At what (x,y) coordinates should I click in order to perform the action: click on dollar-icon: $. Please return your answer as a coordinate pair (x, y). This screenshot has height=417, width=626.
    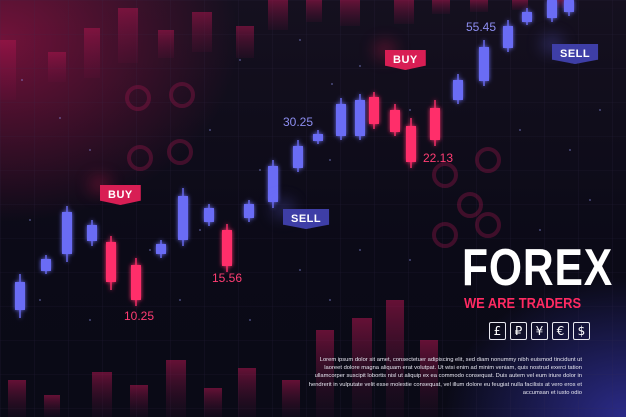
    Looking at the image, I should click on (581, 331).